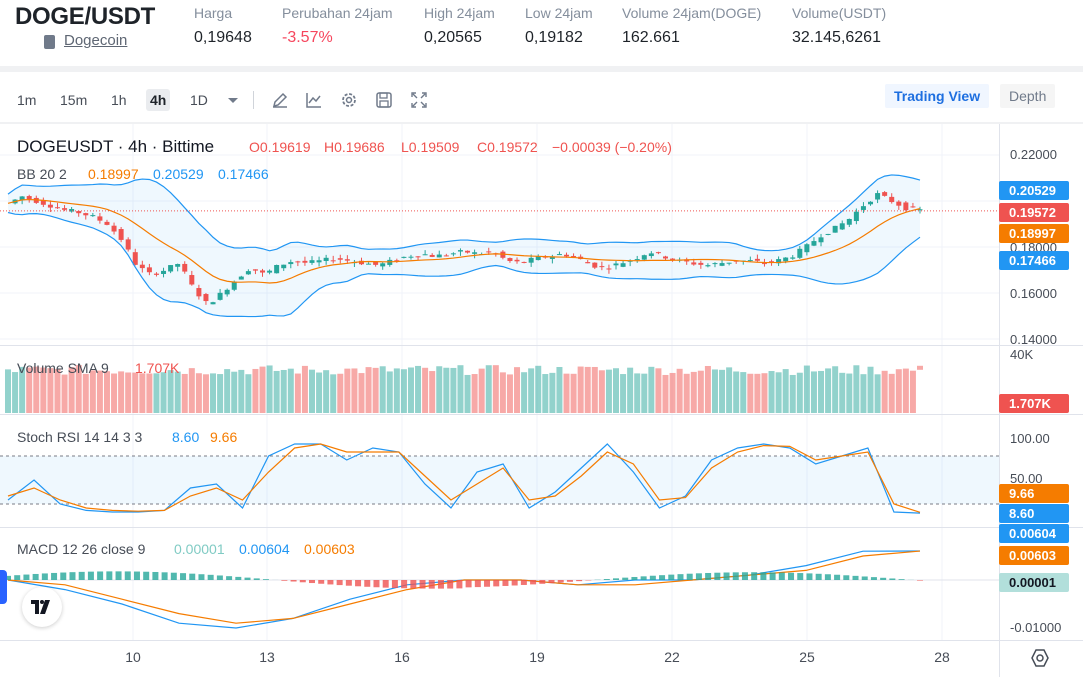 The height and width of the screenshot is (677, 1083). I want to click on save-icon, so click(384, 100).